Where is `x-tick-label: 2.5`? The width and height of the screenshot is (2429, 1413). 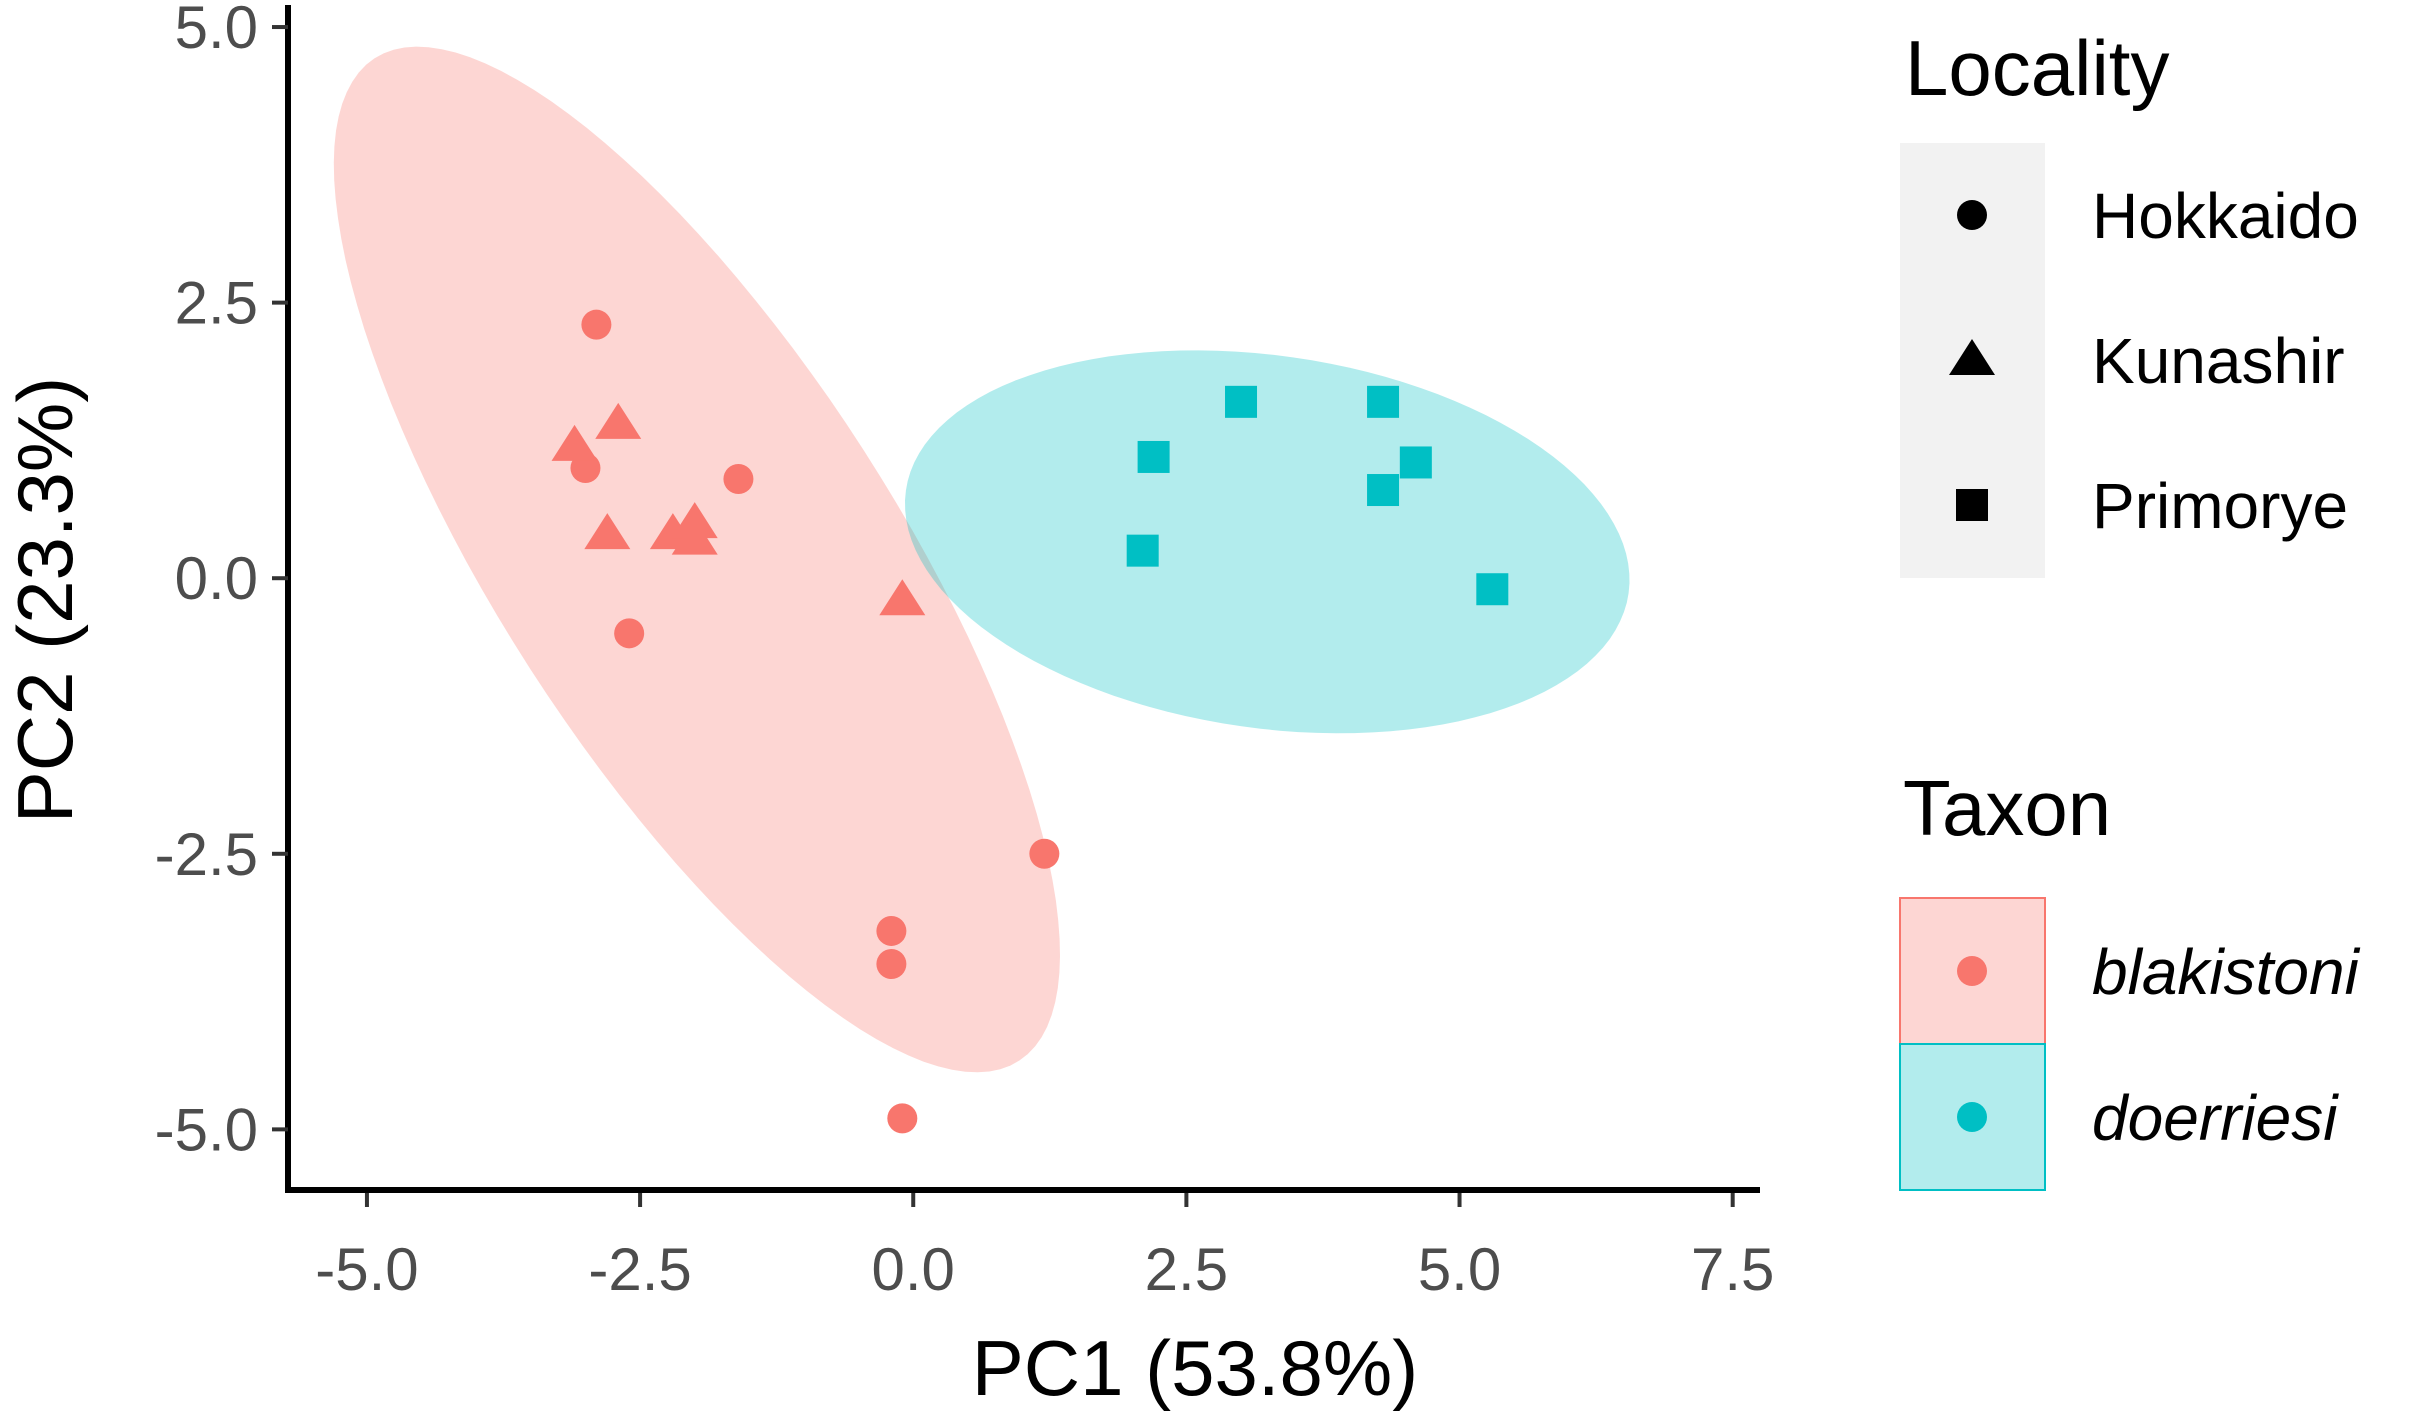
x-tick-label: 2.5 is located at coordinates (1186, 1269).